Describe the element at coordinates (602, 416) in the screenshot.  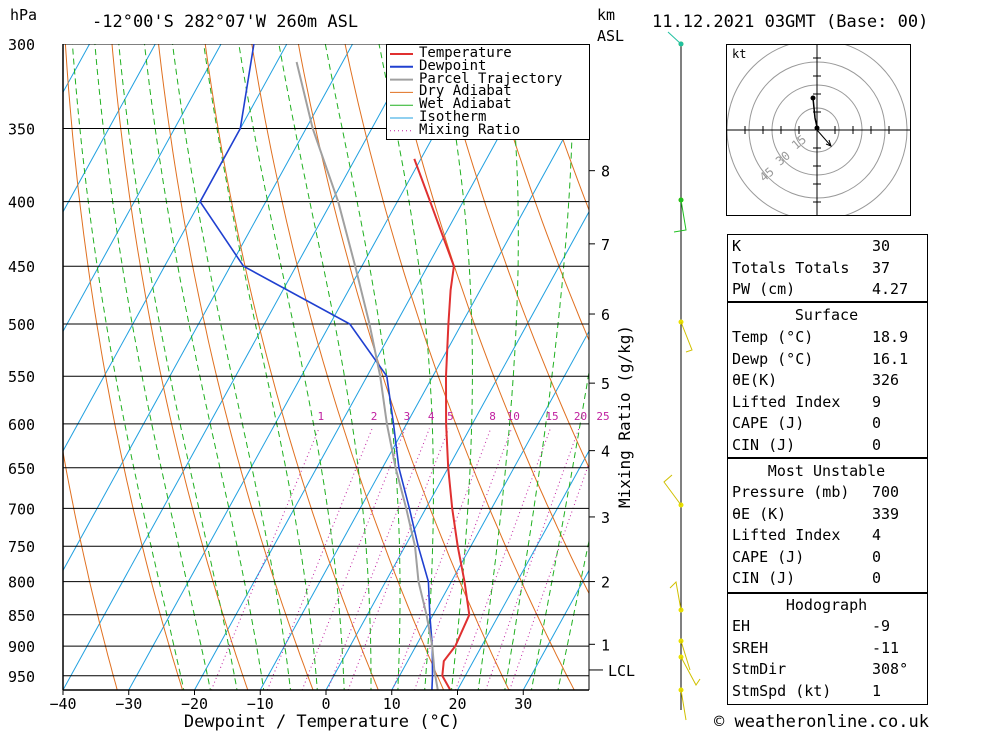
I see `mixing-ratio-label: 25` at that location.